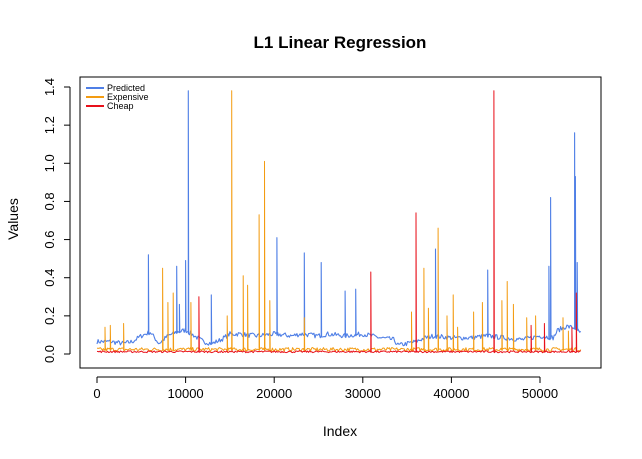 This screenshot has width=642, height=459. I want to click on x-tick-label: 20000, so click(274, 393).